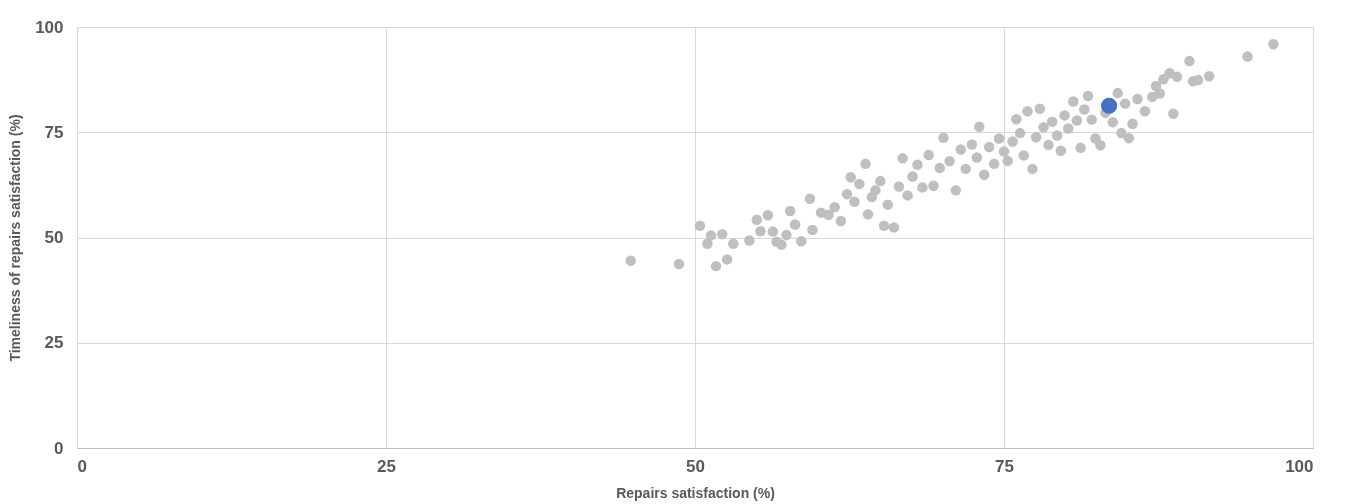  What do you see at coordinates (54, 343) in the screenshot?
I see `y-tick-label: 25` at bounding box center [54, 343].